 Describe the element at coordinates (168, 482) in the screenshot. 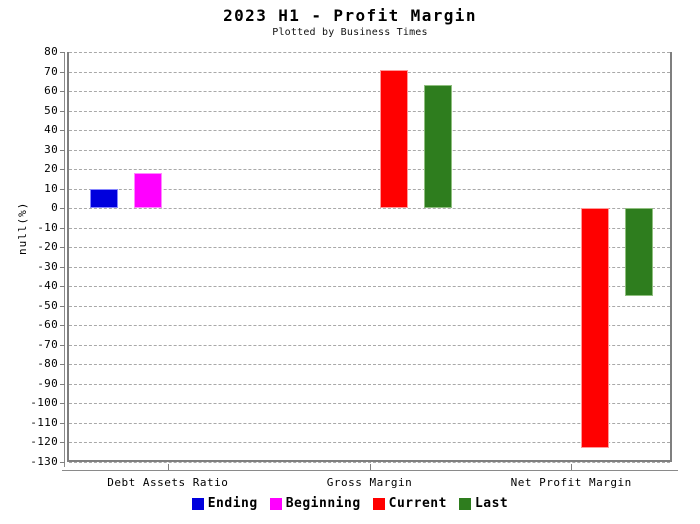

I see `x-category-label: Debt Assets Ratio` at that location.